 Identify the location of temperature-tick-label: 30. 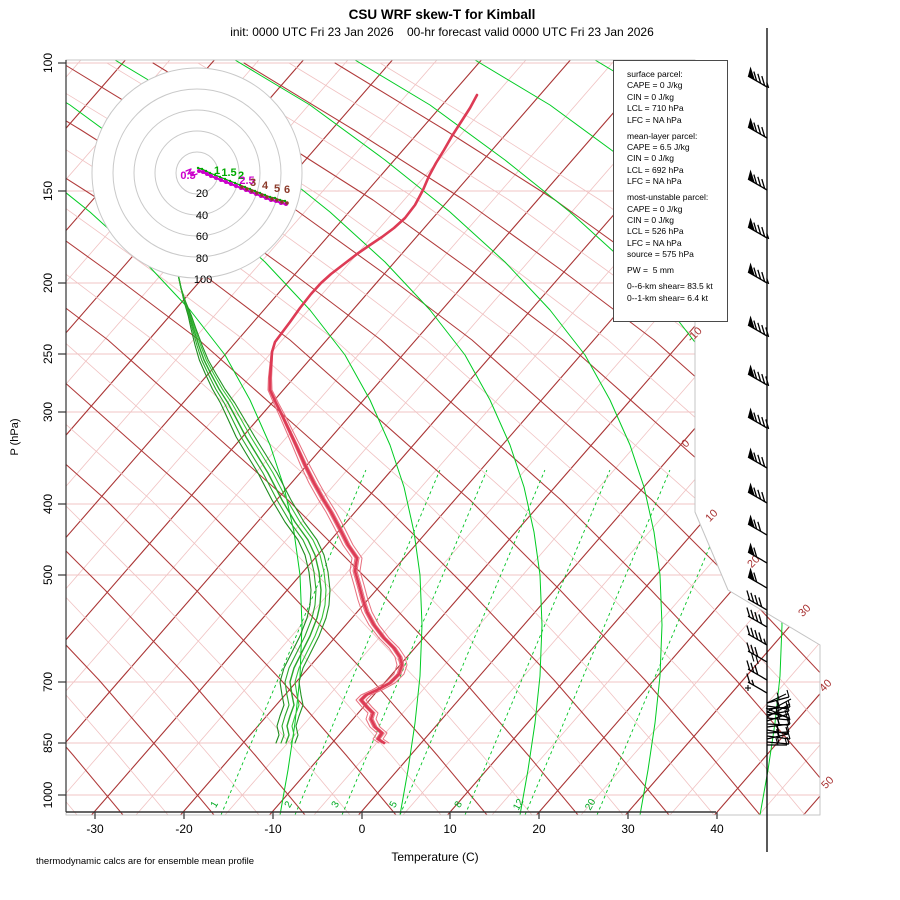
(628, 829).